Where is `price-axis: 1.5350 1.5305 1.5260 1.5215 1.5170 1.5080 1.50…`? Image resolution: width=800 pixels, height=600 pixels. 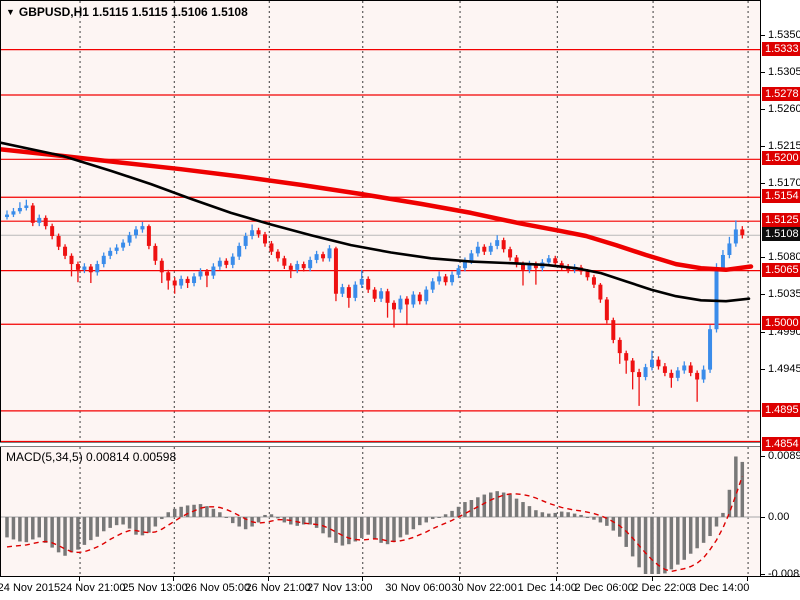 price-axis: 1.5350 1.5305 1.5260 1.5215 1.5170 1.5080 1.50… is located at coordinates (780, 290).